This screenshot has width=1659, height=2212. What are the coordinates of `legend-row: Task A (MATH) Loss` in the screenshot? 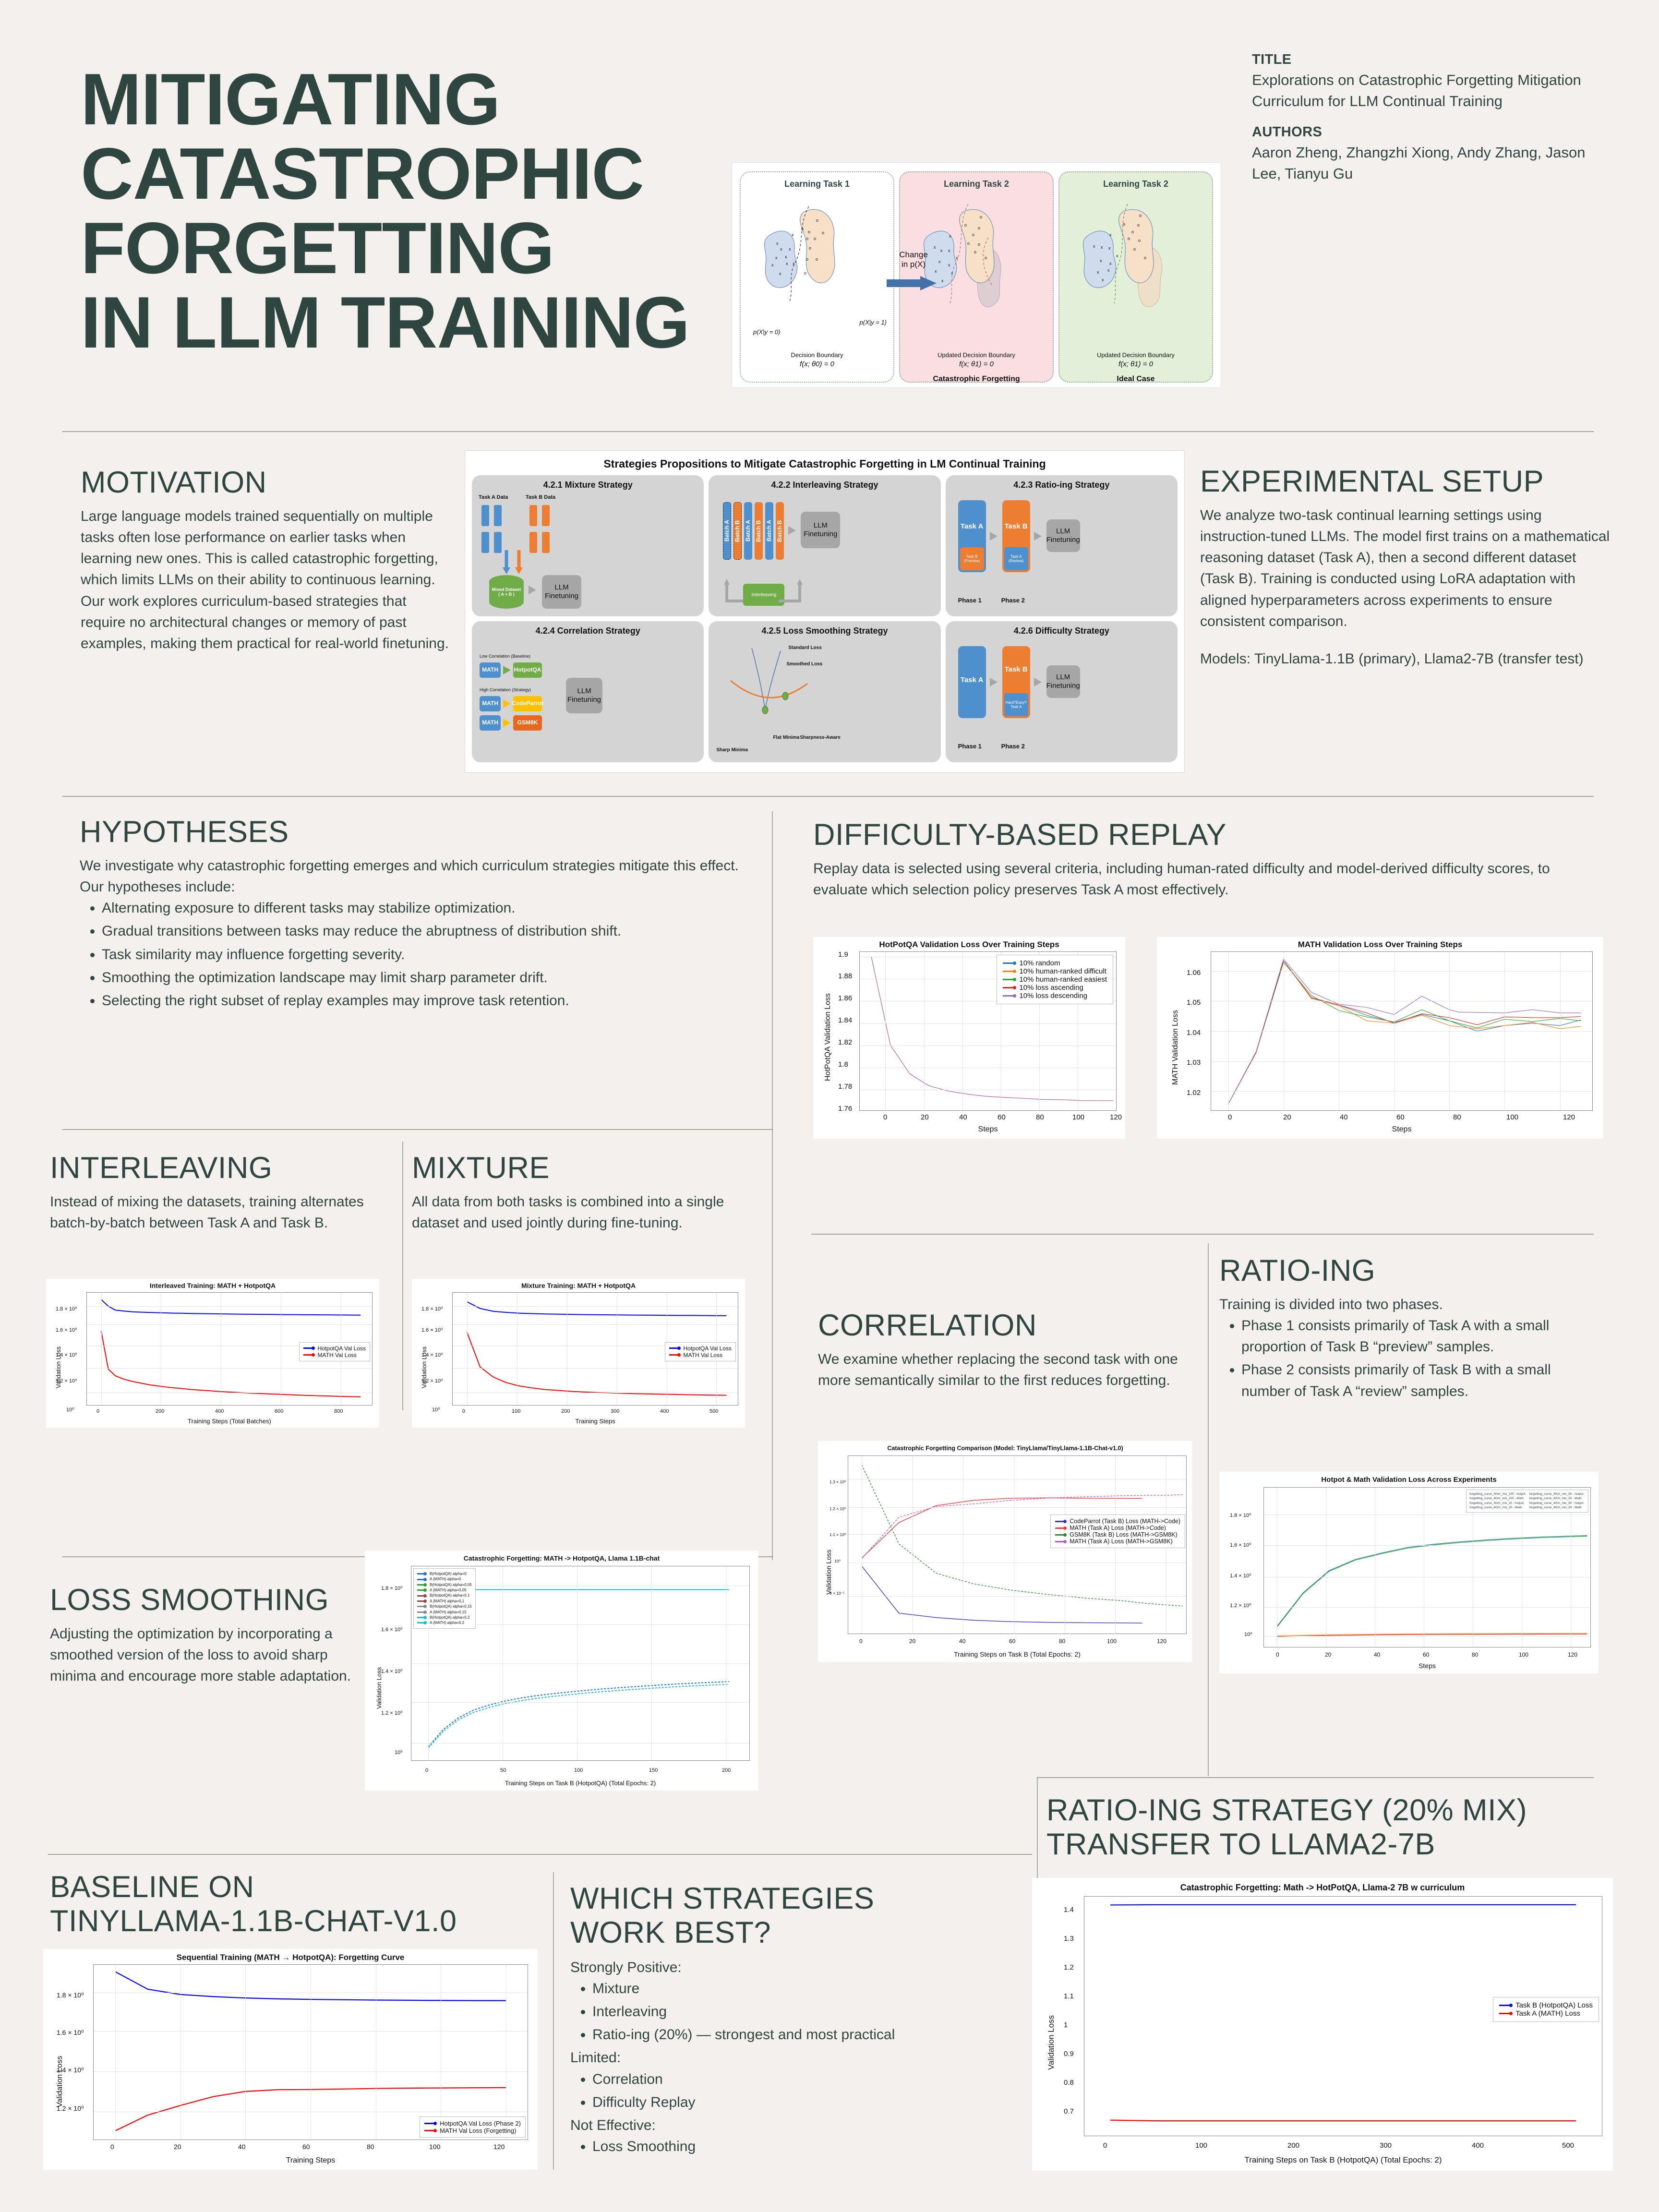 It's located at (1546, 2013).